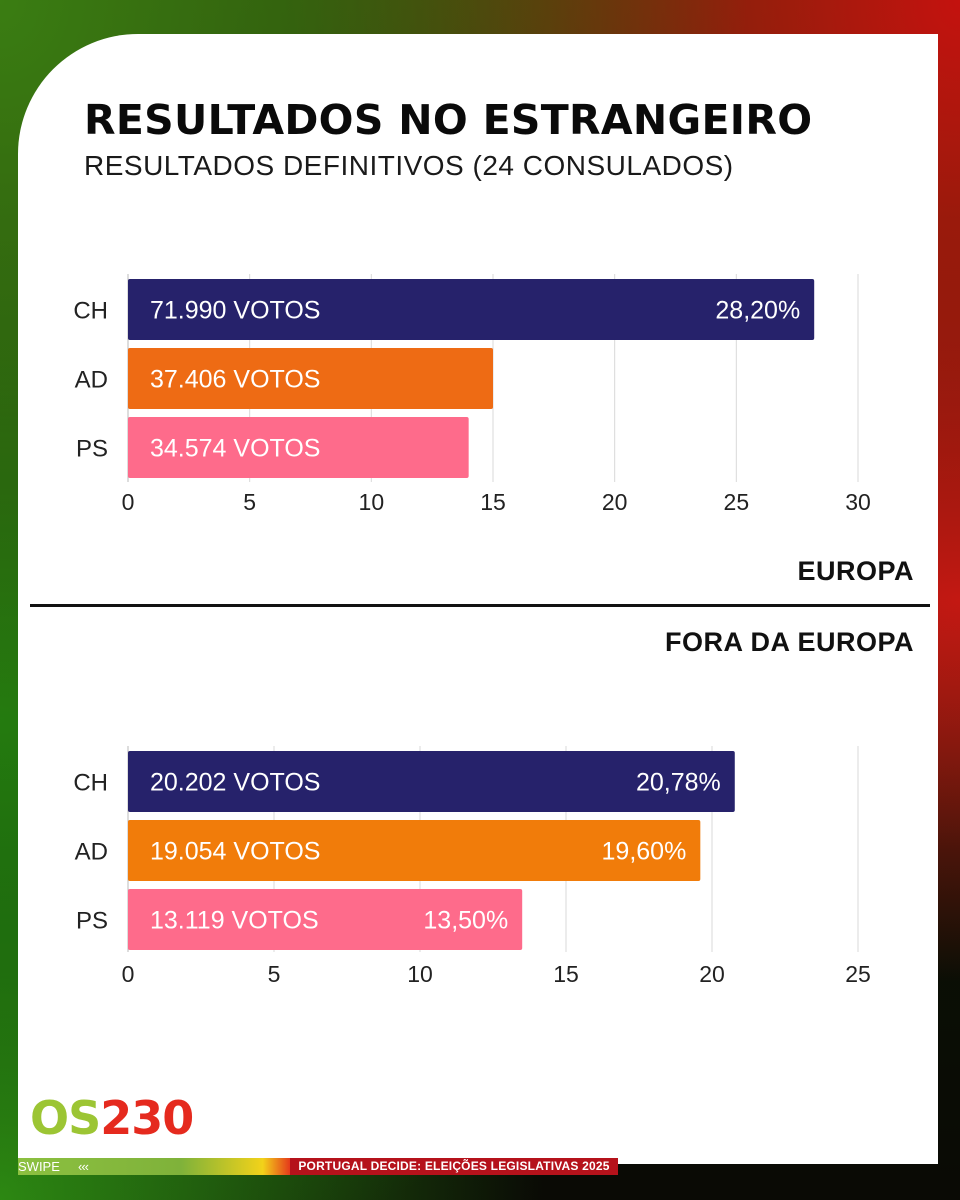  I want to click on vote-label-ps: 13.119 VOTOS, so click(234, 921).